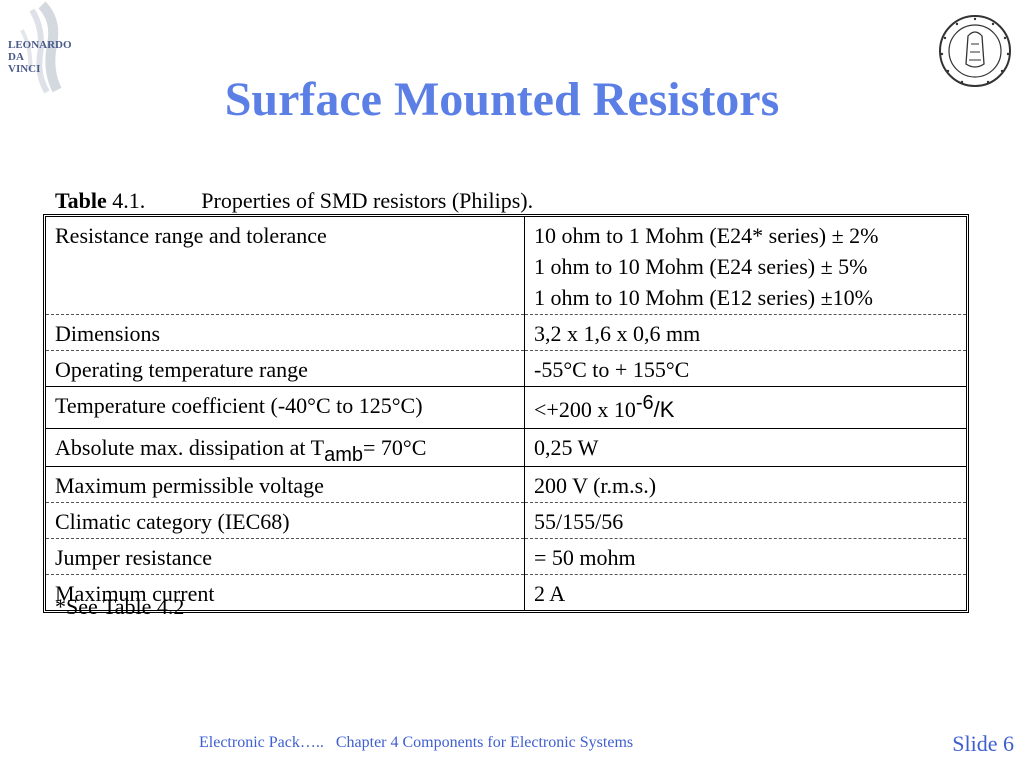 This screenshot has width=1024, height=768. I want to click on caption-number: 4.1., so click(129, 200).